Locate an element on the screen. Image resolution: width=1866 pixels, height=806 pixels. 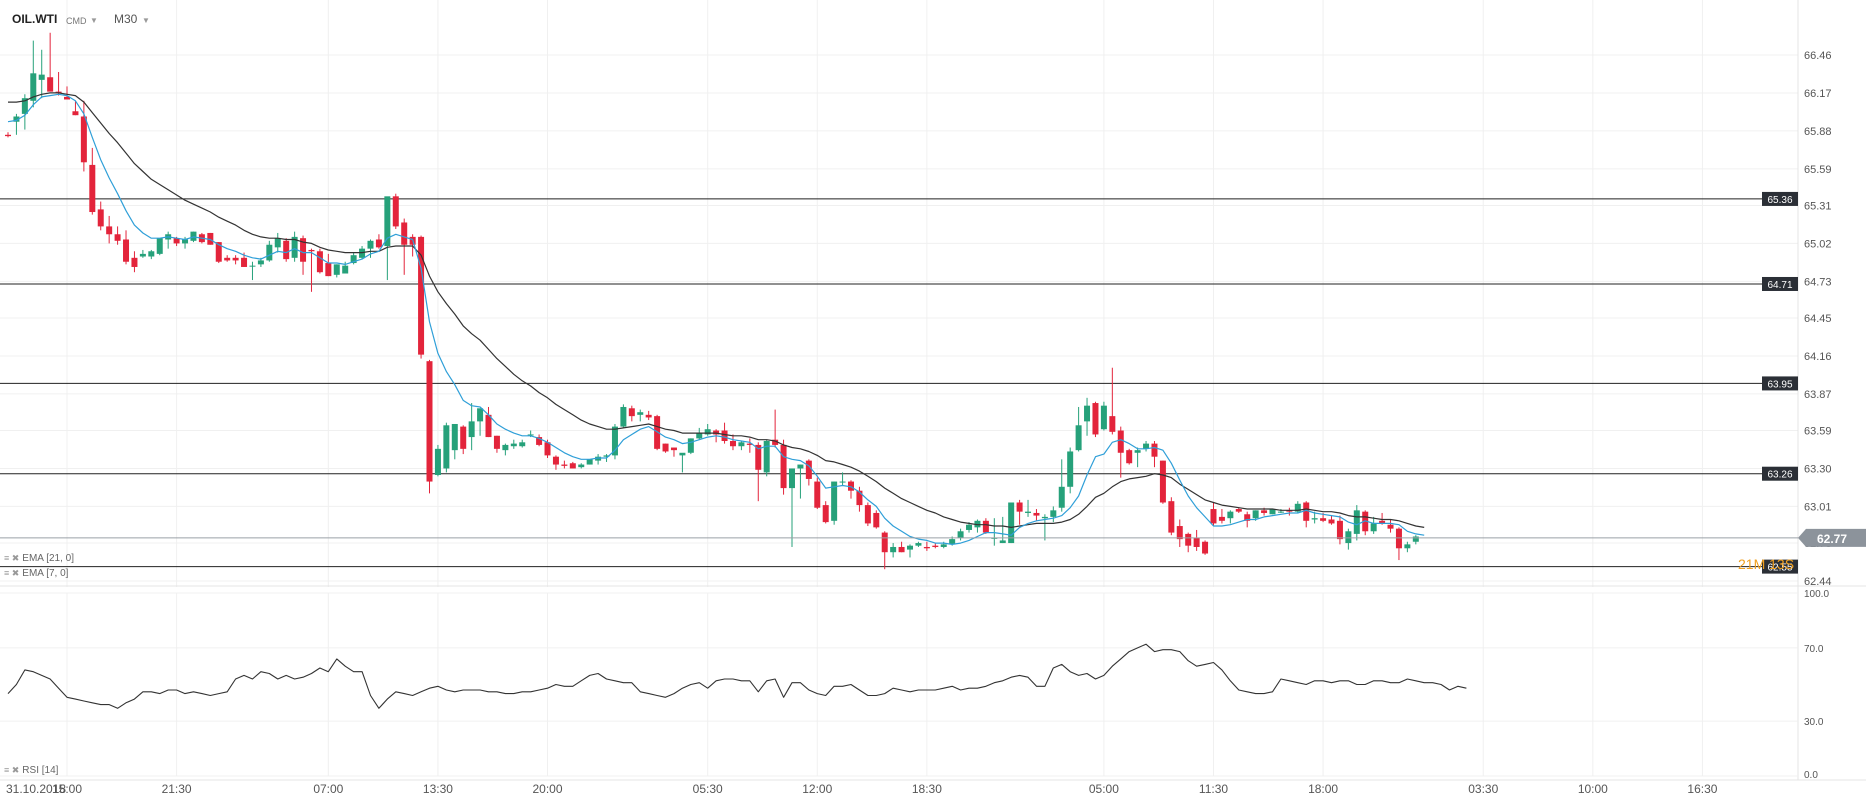
time-tick-label: 05:00 is located at coordinates (1104, 789).